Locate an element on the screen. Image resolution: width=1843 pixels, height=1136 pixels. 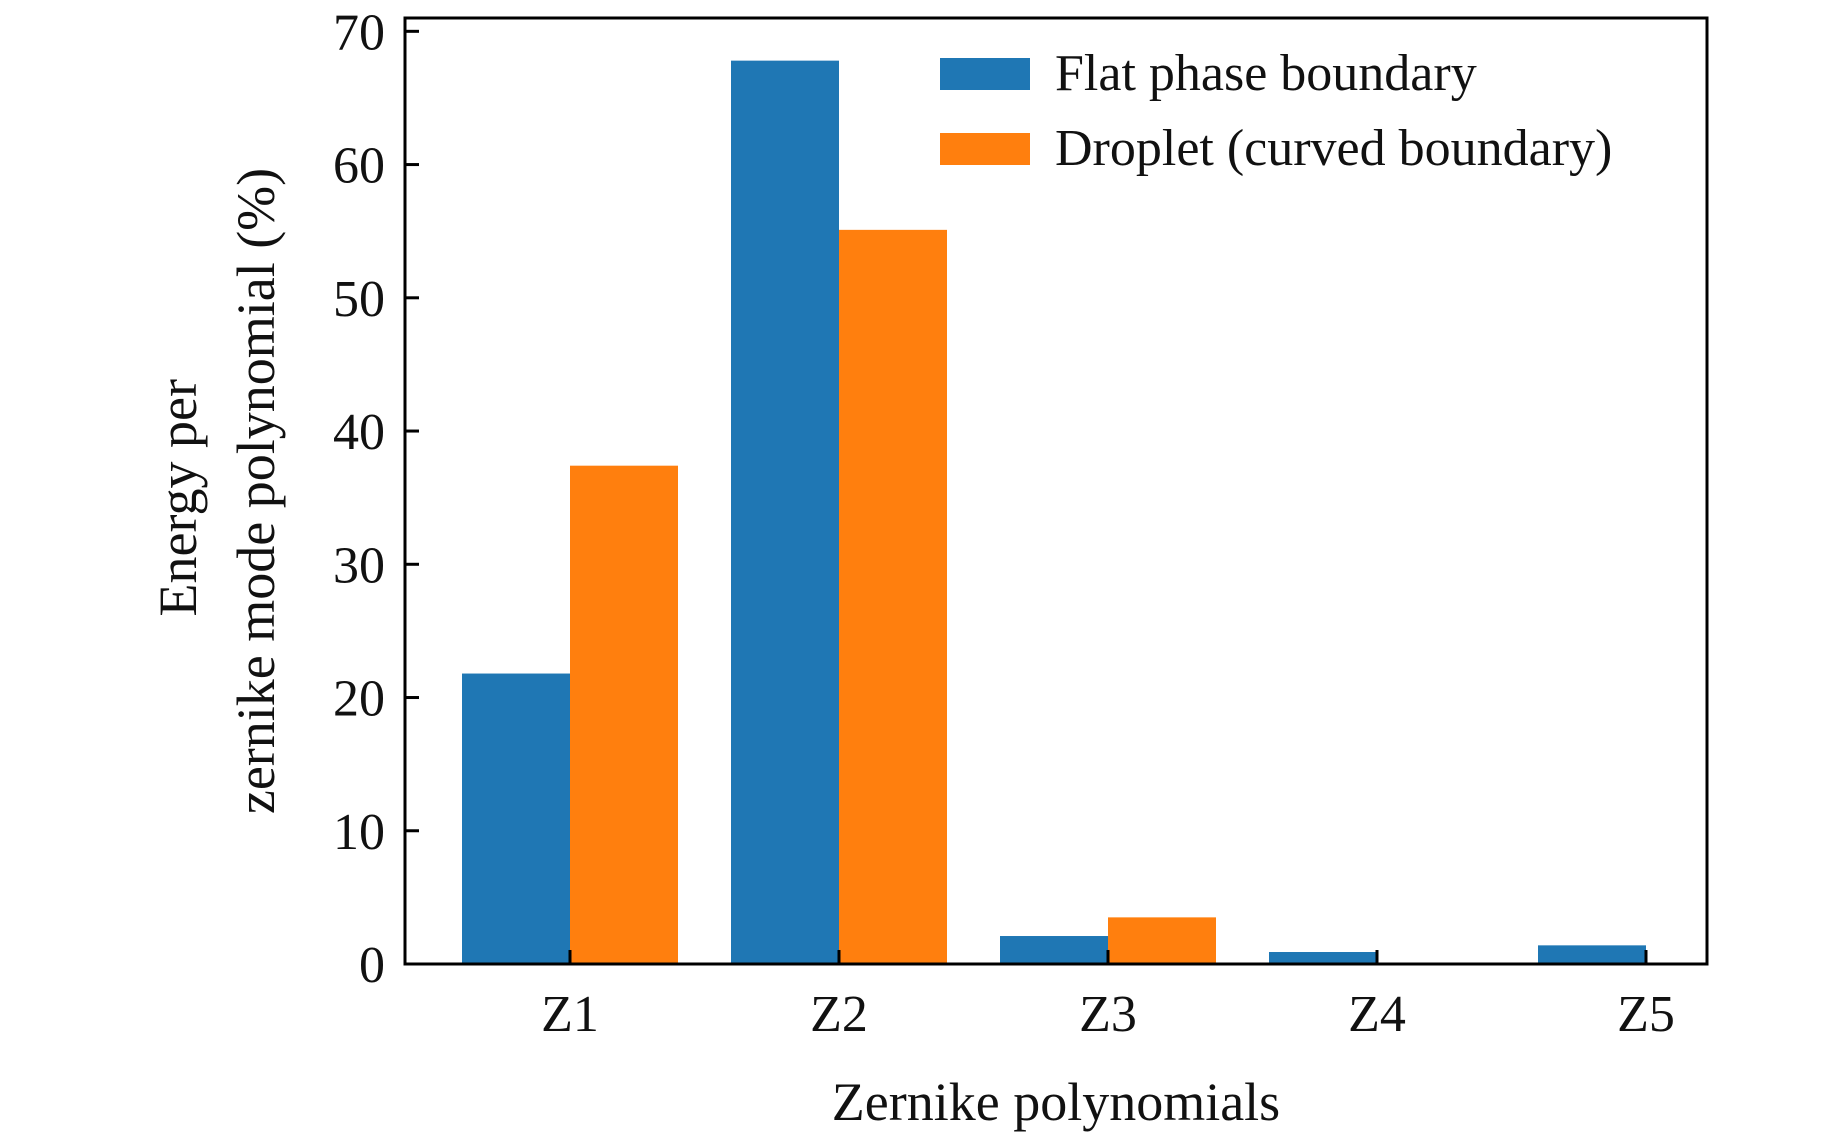
y-tick-label: 70 is located at coordinates (359, 32).